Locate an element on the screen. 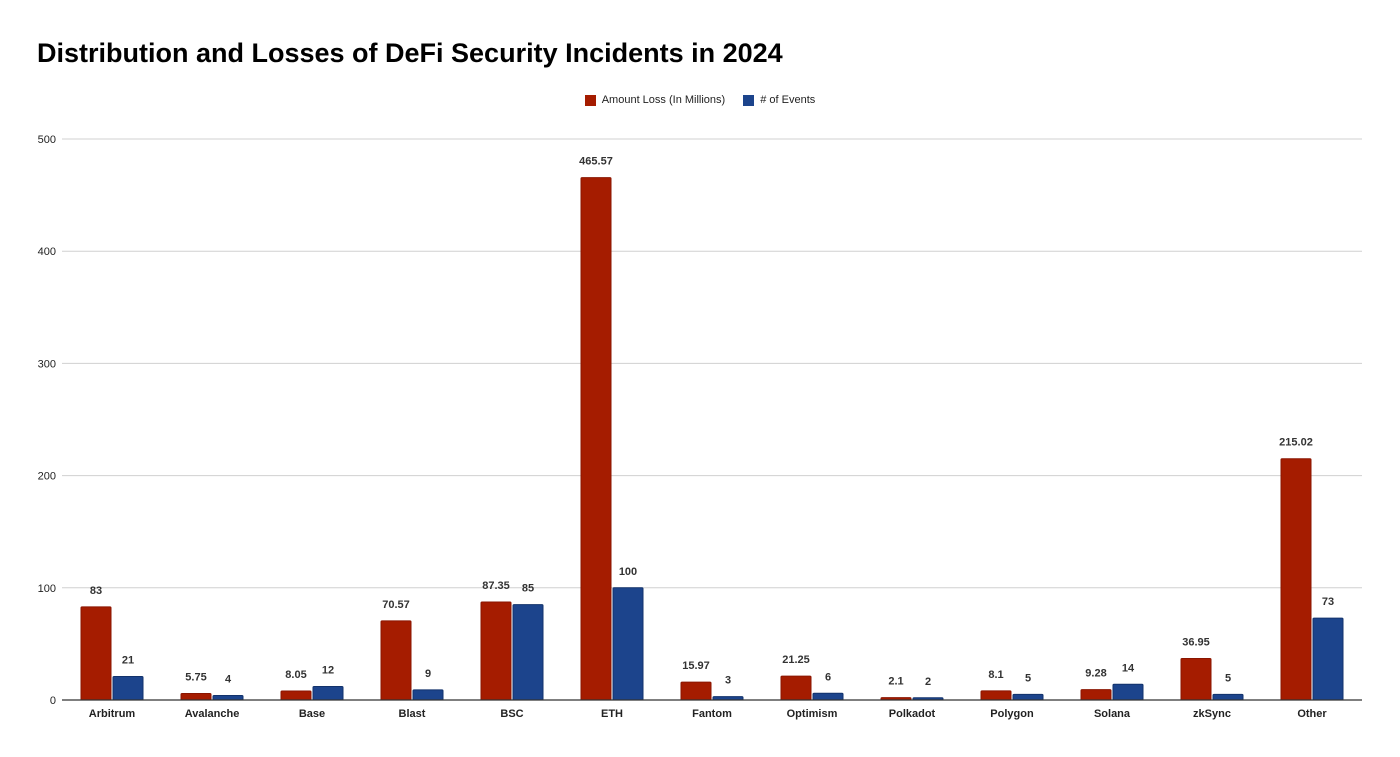 The image size is (1400, 757). bar-events-base is located at coordinates (328, 693).